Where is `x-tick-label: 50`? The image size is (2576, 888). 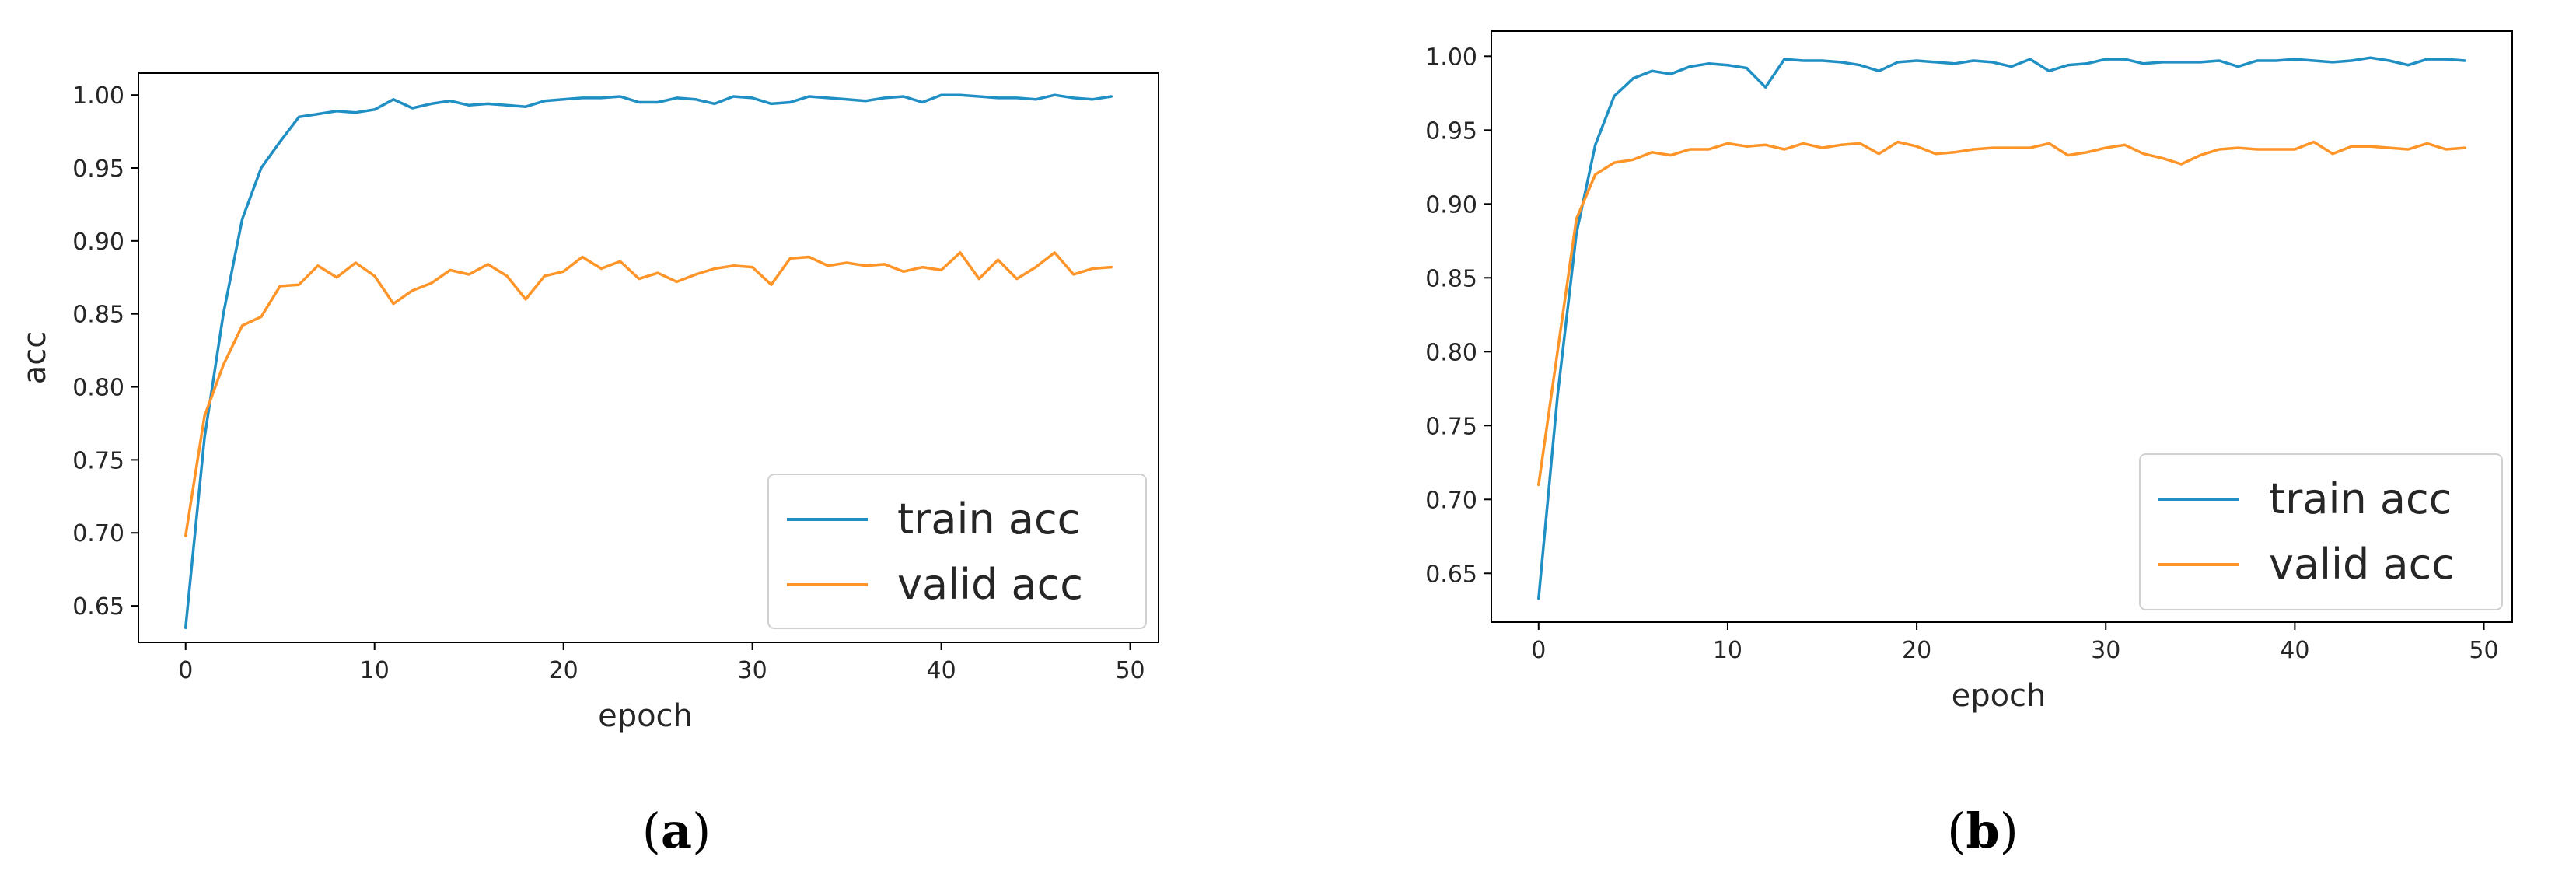
x-tick-label: 50 is located at coordinates (2483, 650).